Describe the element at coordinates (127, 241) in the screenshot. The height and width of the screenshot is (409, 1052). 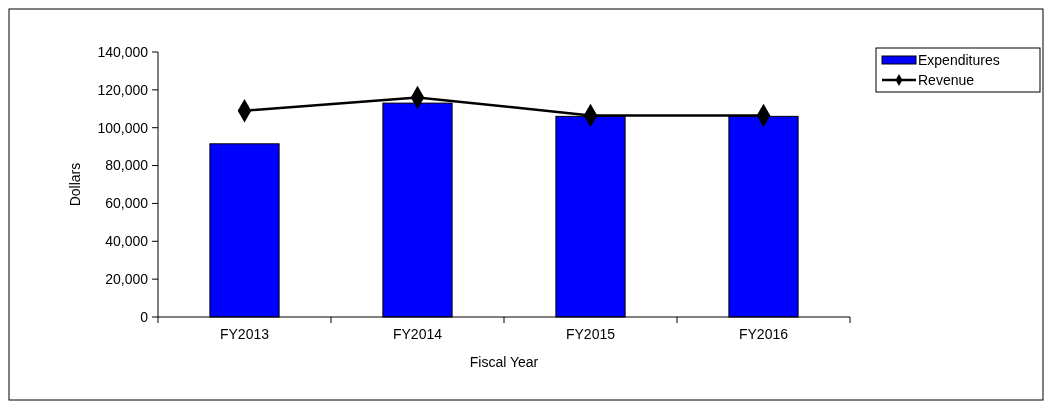
I see `y-tick-label: 40,000` at that location.